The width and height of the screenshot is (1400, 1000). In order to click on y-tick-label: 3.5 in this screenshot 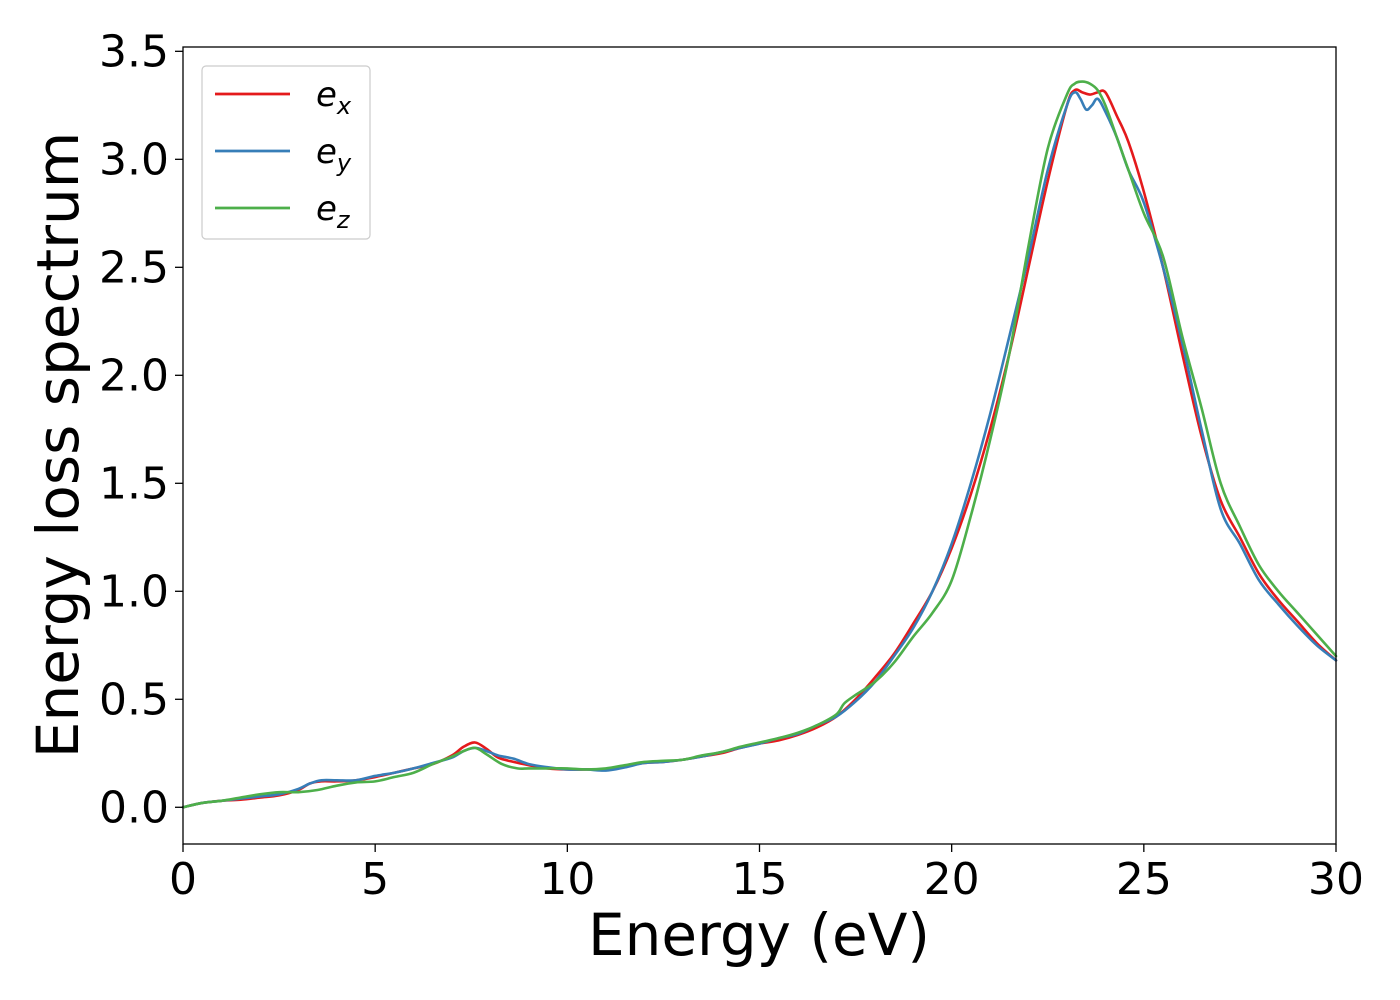, I will do `click(134, 51)`.